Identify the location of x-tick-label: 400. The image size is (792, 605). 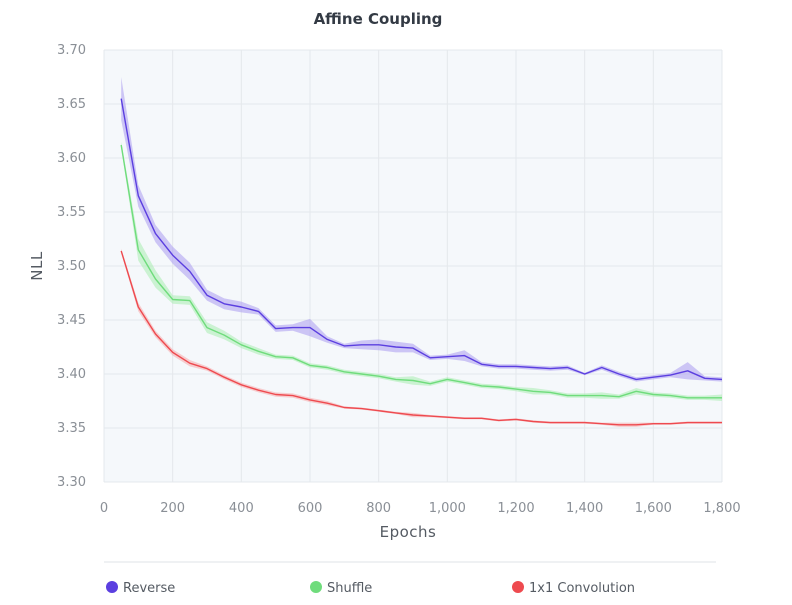
(241, 508).